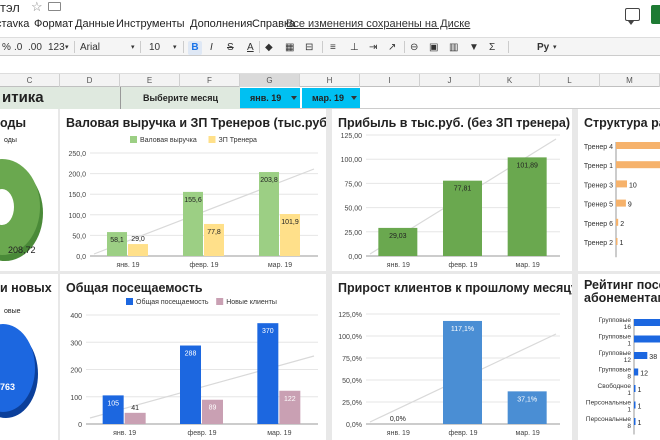 Image resolution: width=660 pixels, height=440 pixels. What do you see at coordinates (598, 224) in the screenshot?
I see `category-label: Тренер 6` at bounding box center [598, 224].